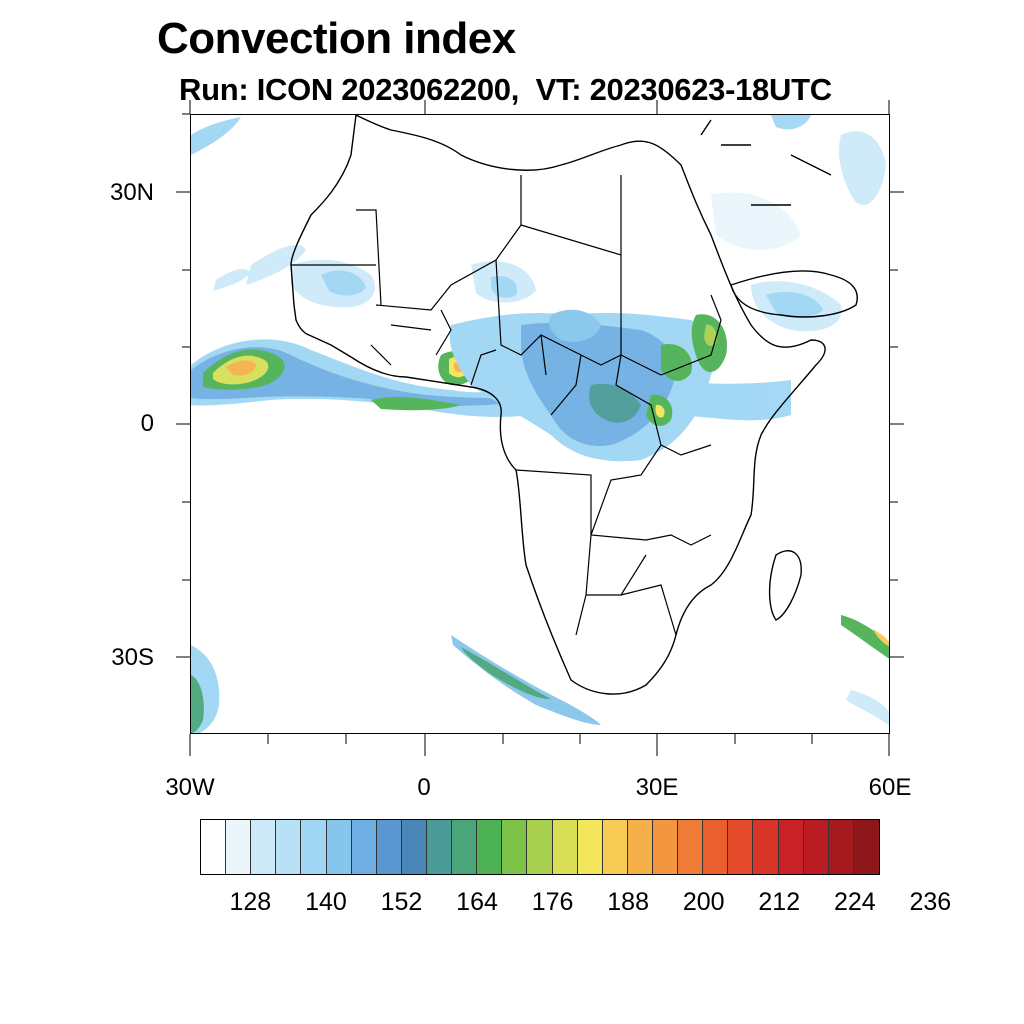 Image resolution: width=1024 pixels, height=1024 pixels. Describe the element at coordinates (854, 902) in the screenshot. I see `colorbar-tick-label: 224` at that location.